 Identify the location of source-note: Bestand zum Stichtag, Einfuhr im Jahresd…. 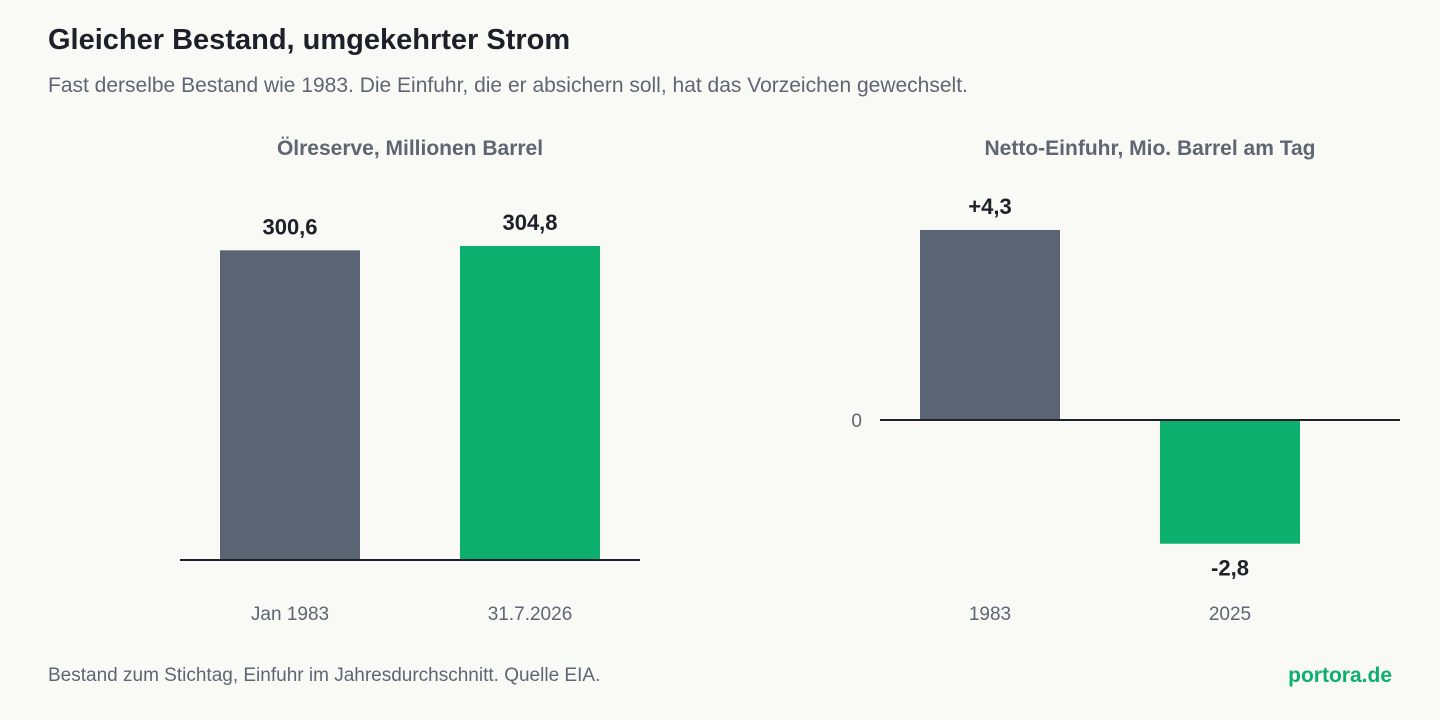
(324, 675).